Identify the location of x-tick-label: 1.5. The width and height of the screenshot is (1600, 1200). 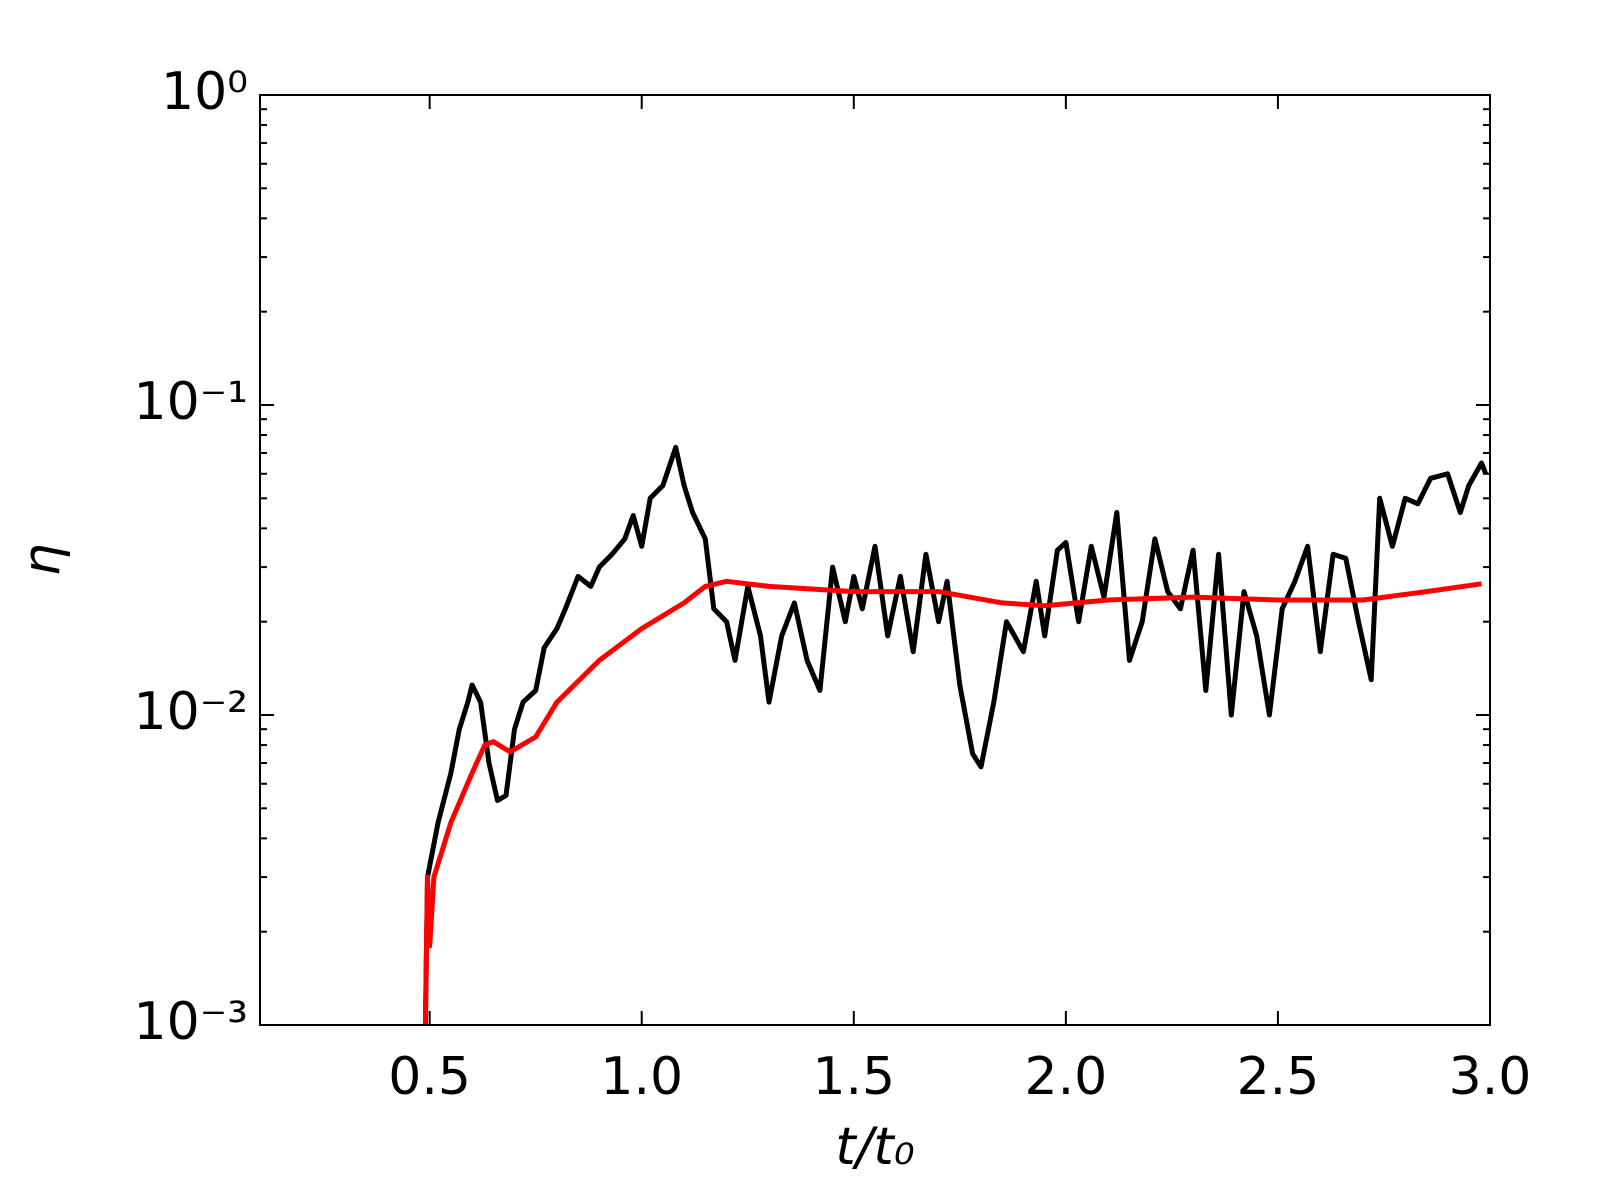
(853, 1077).